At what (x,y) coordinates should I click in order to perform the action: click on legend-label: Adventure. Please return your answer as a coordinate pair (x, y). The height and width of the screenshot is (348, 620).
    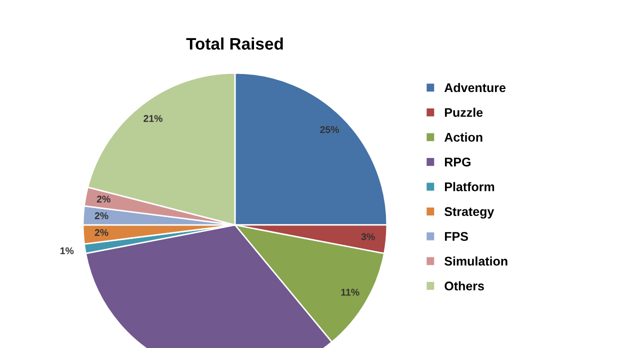
    Looking at the image, I should click on (475, 87).